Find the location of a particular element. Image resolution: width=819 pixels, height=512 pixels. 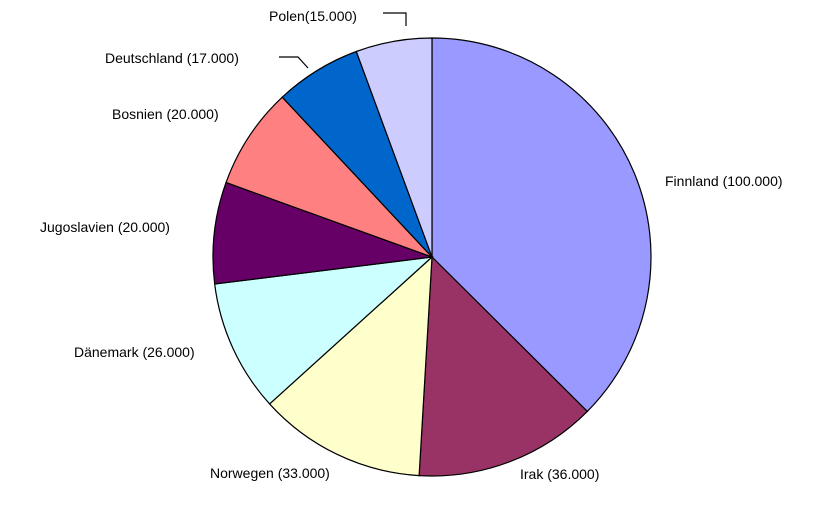

pie-slice-jugoslavien is located at coordinates (322, 233).